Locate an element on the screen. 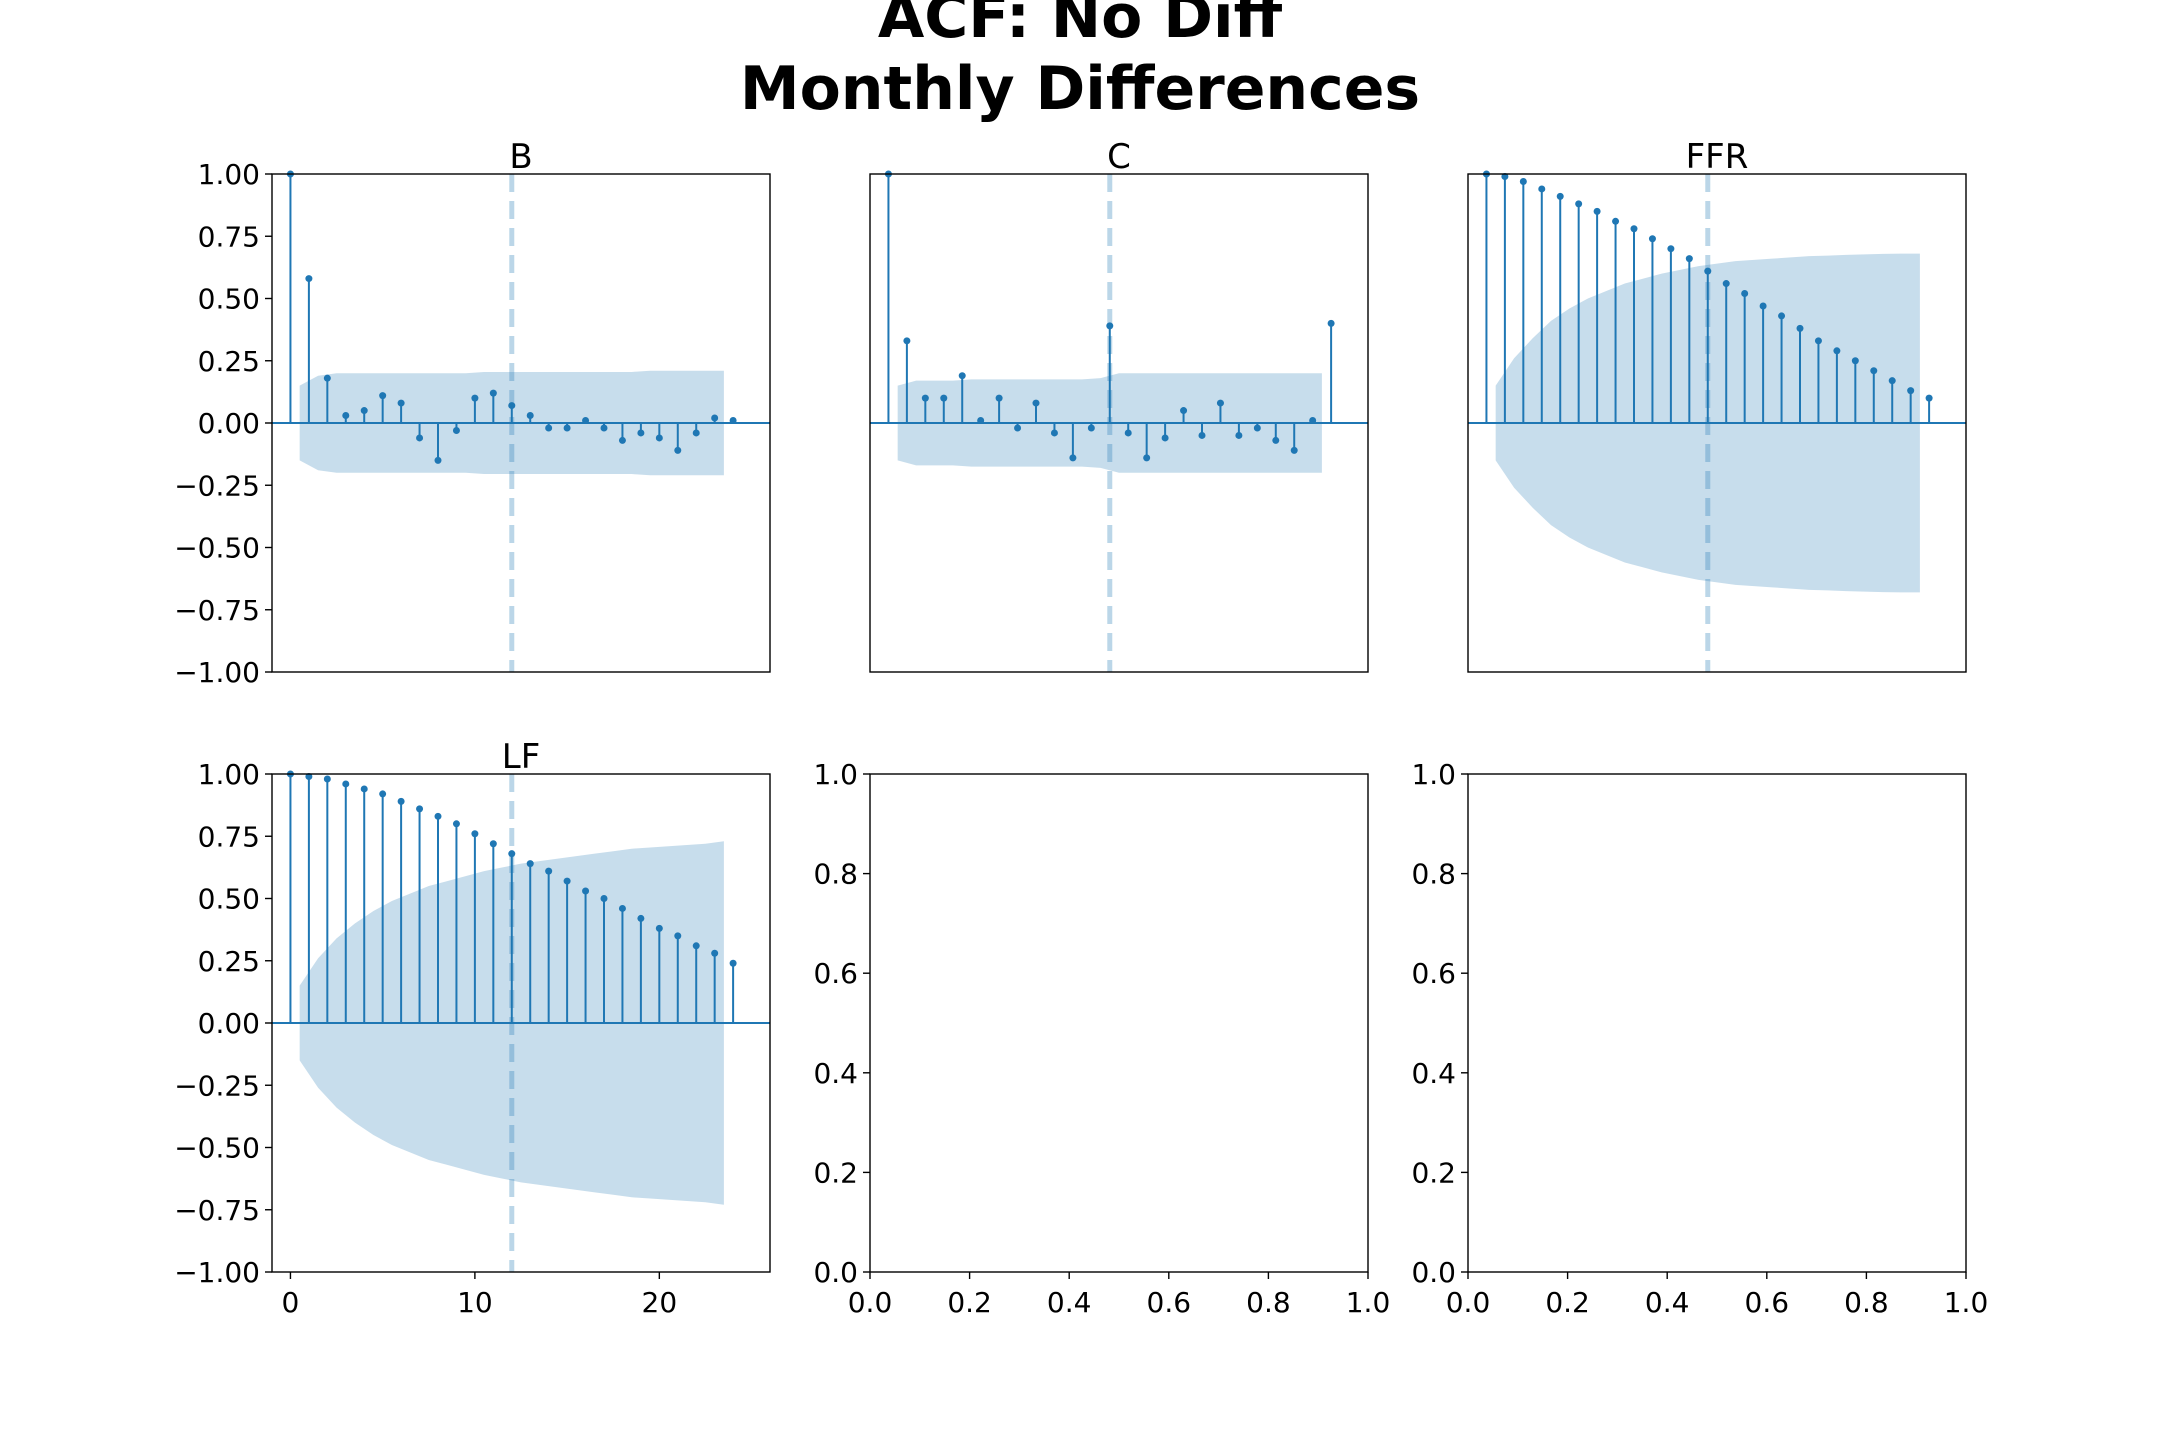  figure-title-line2: Monthly Differences is located at coordinates (1080, 89).